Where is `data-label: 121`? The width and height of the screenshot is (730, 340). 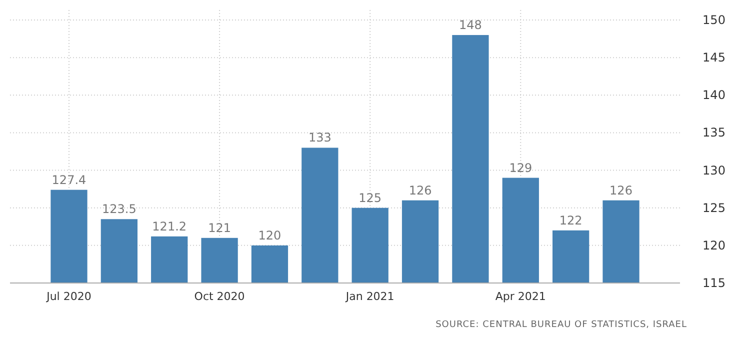
data-label: 121 is located at coordinates (219, 227).